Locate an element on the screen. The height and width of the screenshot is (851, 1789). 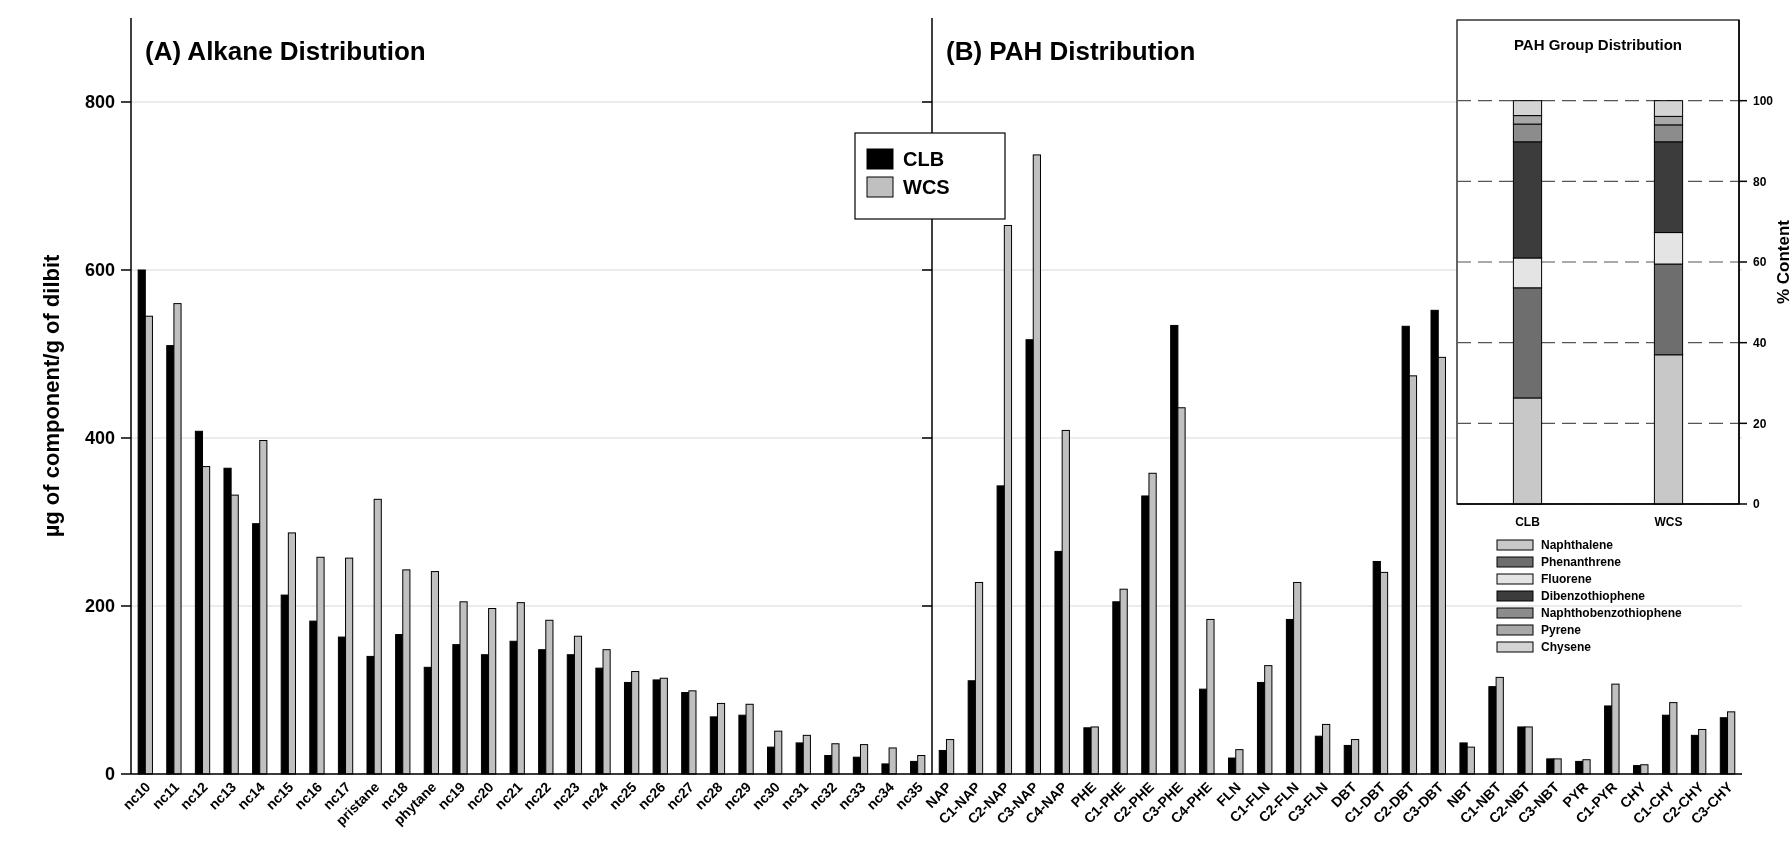
y-tick-label: 400 is located at coordinates (99, 438).